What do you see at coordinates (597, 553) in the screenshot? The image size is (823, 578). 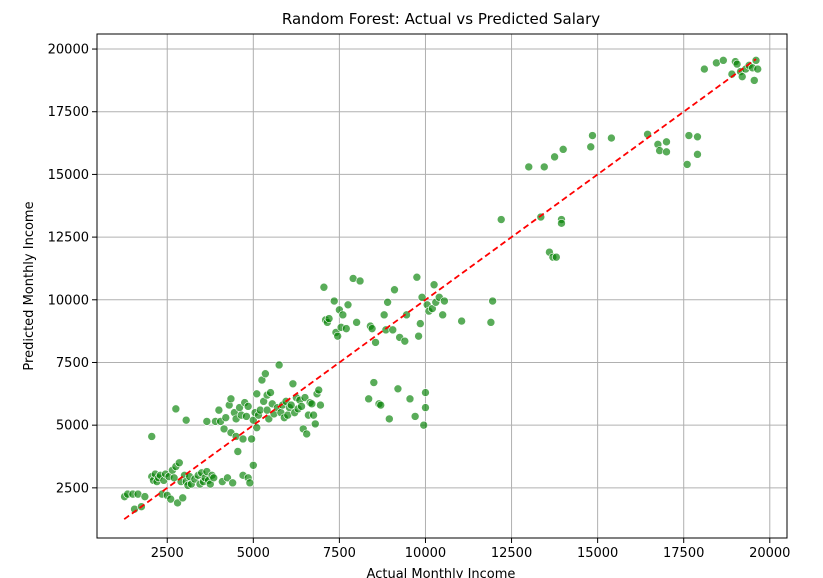 I see `x-tick-label: 15000` at bounding box center [597, 553].